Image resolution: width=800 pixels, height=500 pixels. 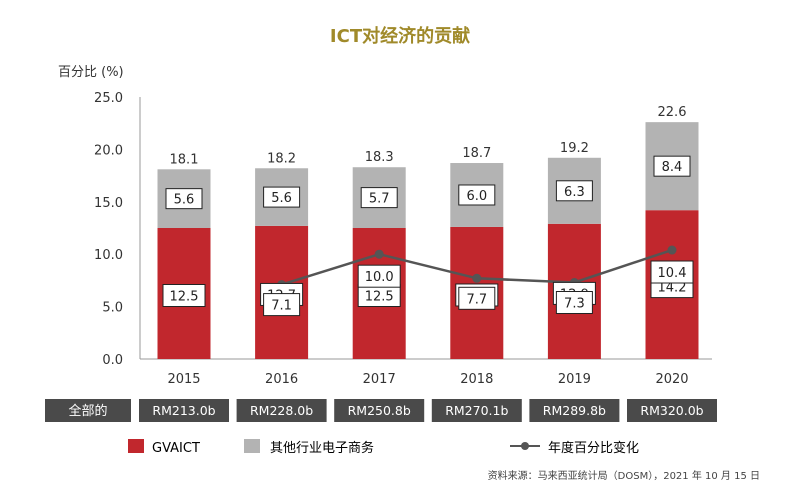 I want to click on data-label-ecommerce: 5.7, so click(x=379, y=199).